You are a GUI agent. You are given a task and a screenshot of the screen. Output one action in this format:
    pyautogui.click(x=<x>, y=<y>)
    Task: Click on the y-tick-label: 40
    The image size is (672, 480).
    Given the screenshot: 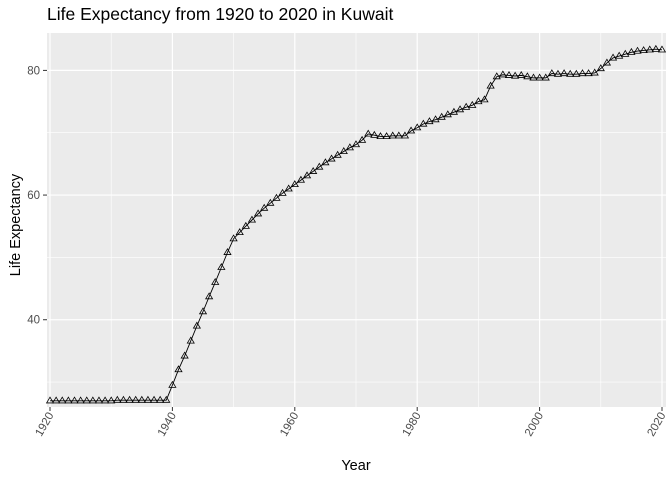 What is the action you would take?
    pyautogui.click(x=33, y=321)
    